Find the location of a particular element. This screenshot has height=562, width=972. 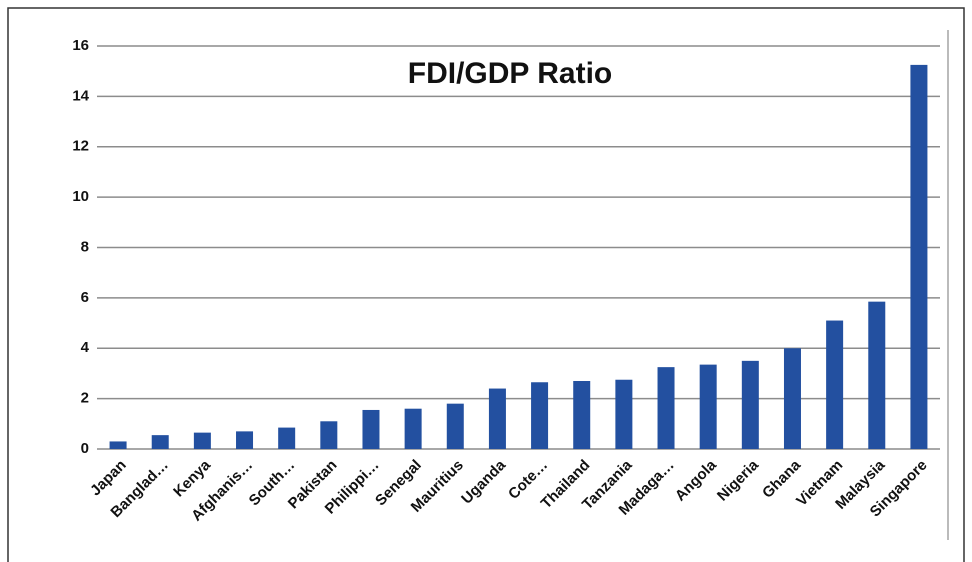

y-tick-label: 12 is located at coordinates (80, 146).